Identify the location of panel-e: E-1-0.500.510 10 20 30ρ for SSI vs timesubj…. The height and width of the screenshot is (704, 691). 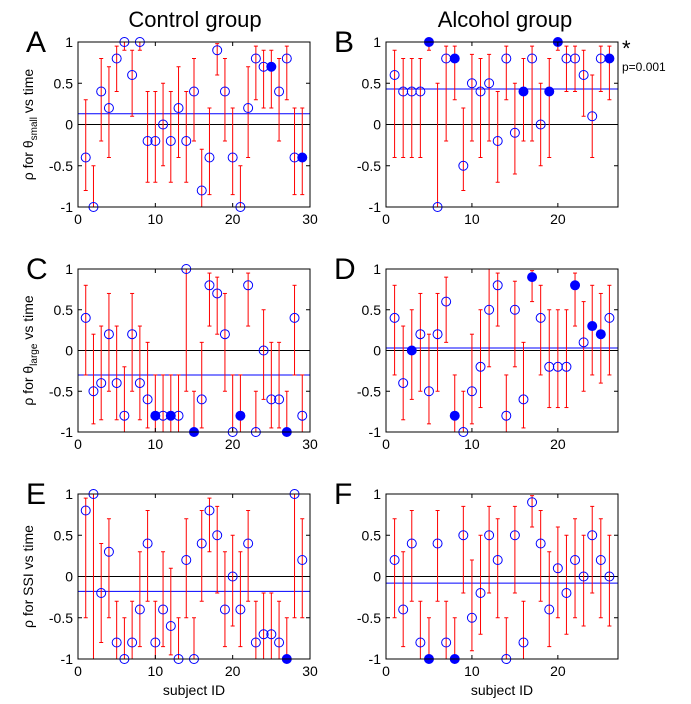
(169, 588).